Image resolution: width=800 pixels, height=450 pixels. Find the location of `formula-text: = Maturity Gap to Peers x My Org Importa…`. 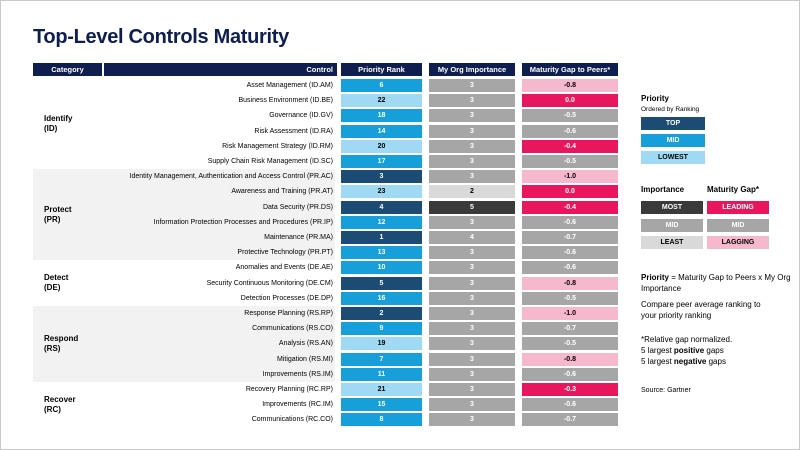

formula-text: = Maturity Gap to Peers x My Org Importa… is located at coordinates (716, 283).